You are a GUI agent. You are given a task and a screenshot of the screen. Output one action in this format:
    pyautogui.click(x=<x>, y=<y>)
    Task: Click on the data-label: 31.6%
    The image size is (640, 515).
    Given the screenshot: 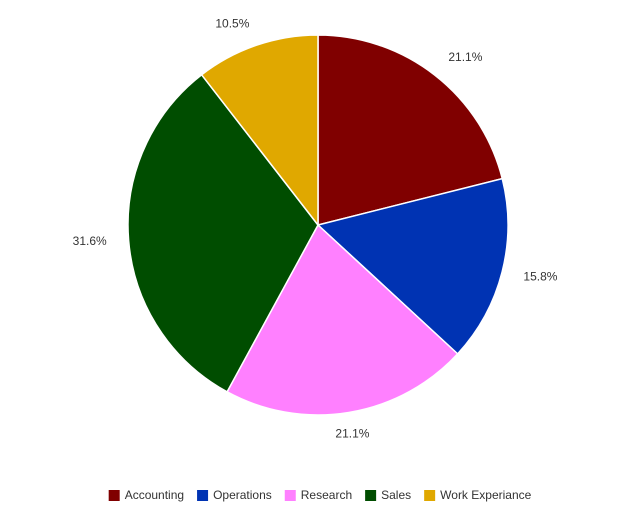 What is the action you would take?
    pyautogui.click(x=90, y=241)
    